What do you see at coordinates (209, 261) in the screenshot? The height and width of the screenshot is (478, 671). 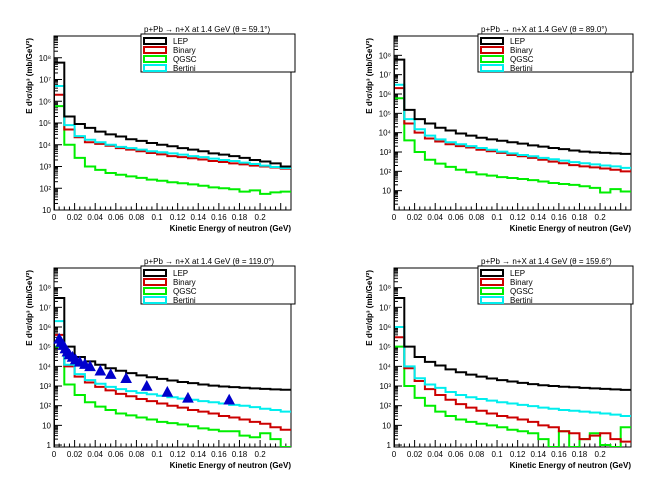 I see `panel-title: p+Pb → n+X at 1.4 GeV (θ = 119.0°)` at bounding box center [209, 261].